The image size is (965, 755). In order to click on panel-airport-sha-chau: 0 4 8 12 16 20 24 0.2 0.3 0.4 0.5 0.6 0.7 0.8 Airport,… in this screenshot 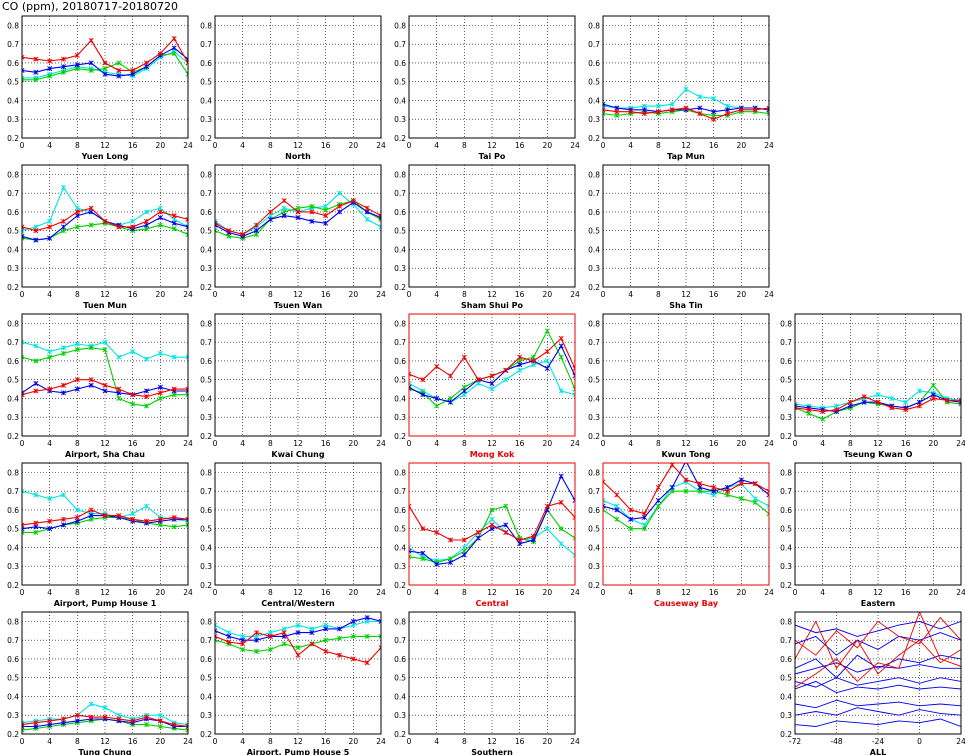, I will do `click(100, 386)`.